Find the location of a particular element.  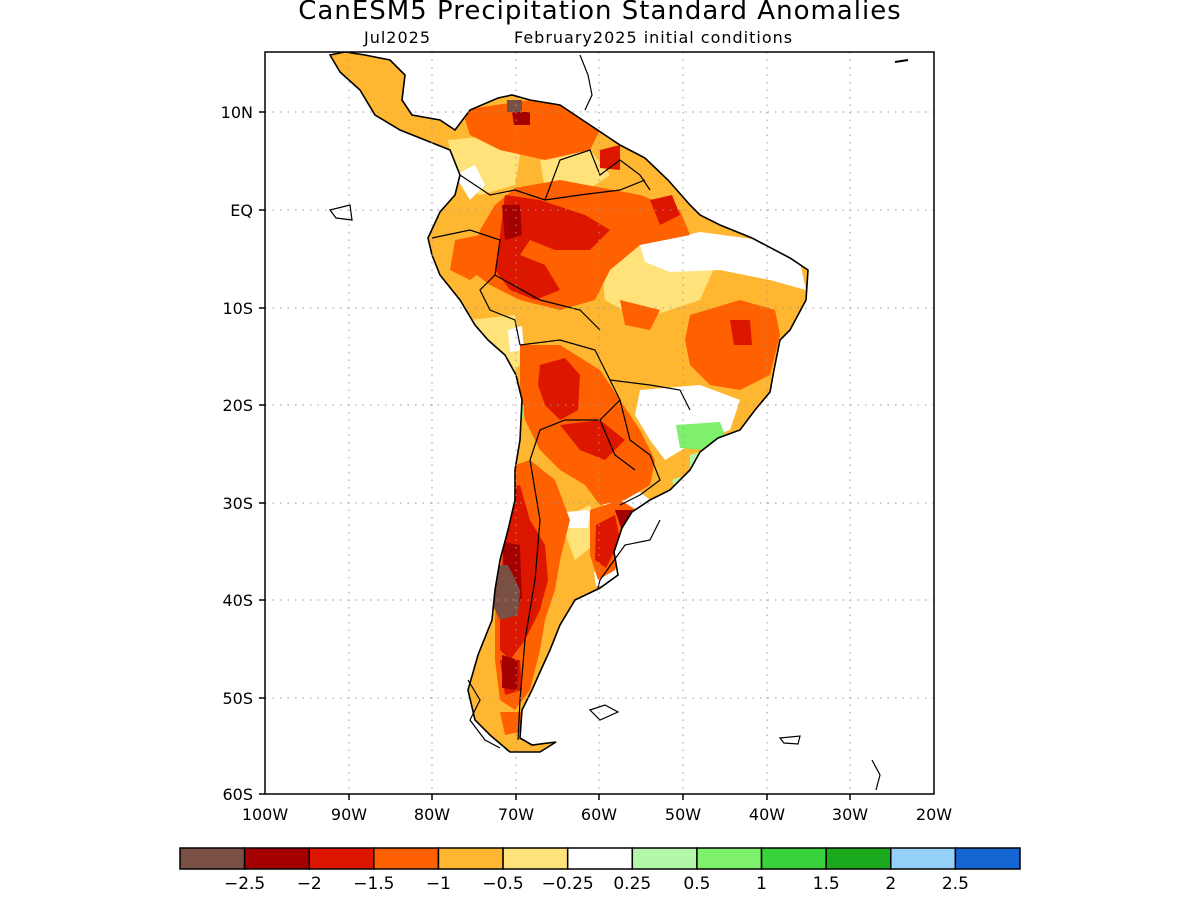

forecast-month: Jul2025 is located at coordinates (398, 37).